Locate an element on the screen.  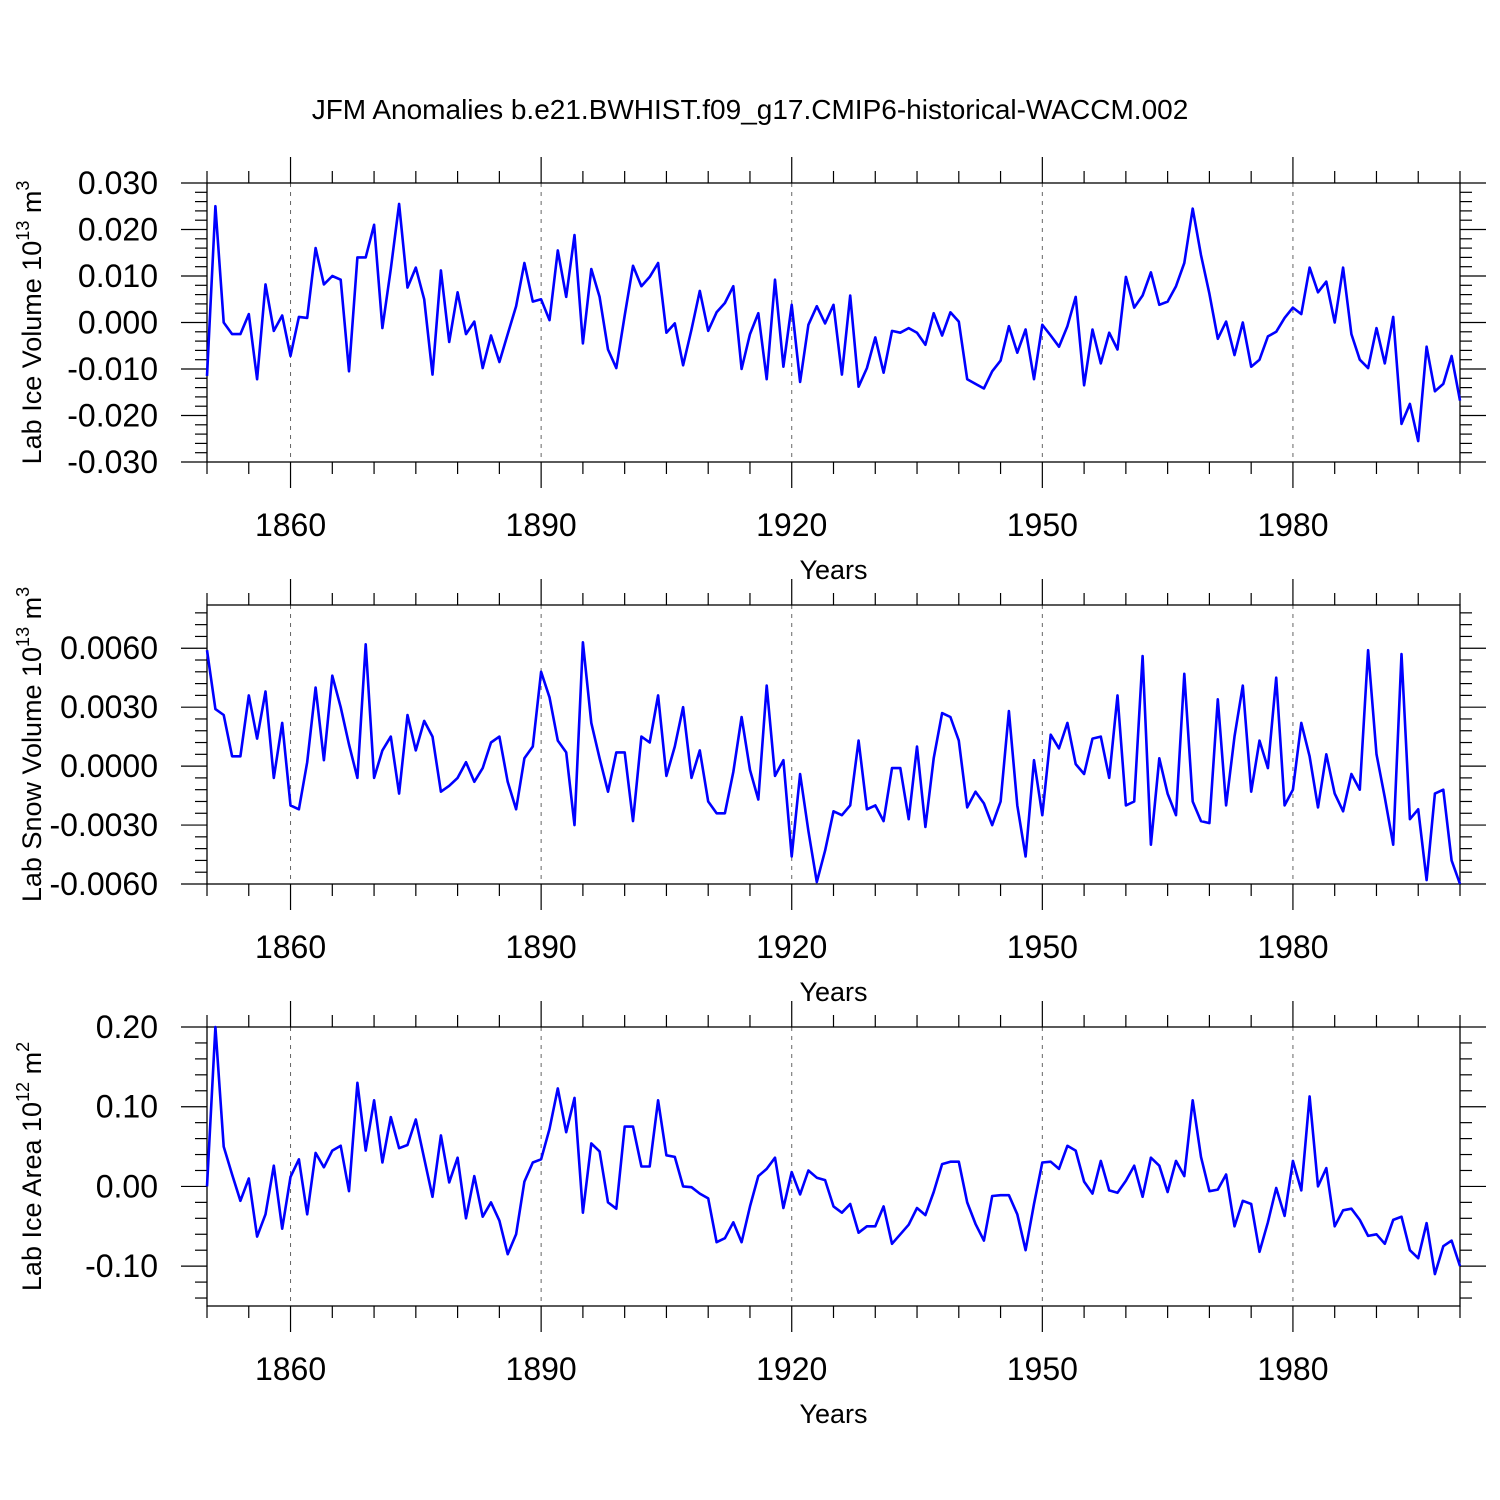
y-tick-label: -0.10 is located at coordinates (121, 1266).